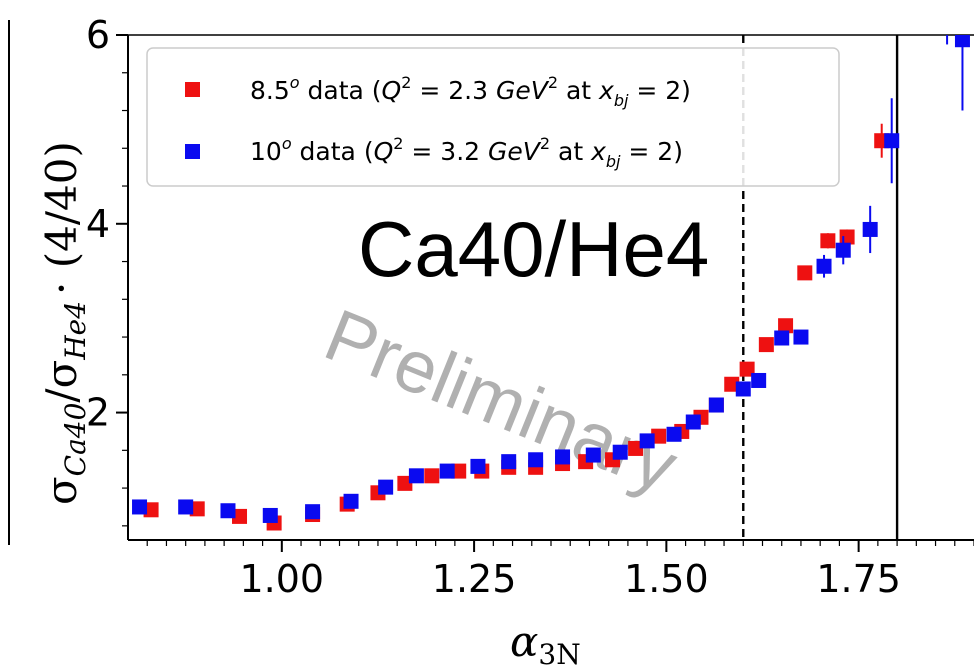 The image size is (974, 670). What do you see at coordinates (98, 224) in the screenshot?
I see `y-tick-label: 4` at bounding box center [98, 224].